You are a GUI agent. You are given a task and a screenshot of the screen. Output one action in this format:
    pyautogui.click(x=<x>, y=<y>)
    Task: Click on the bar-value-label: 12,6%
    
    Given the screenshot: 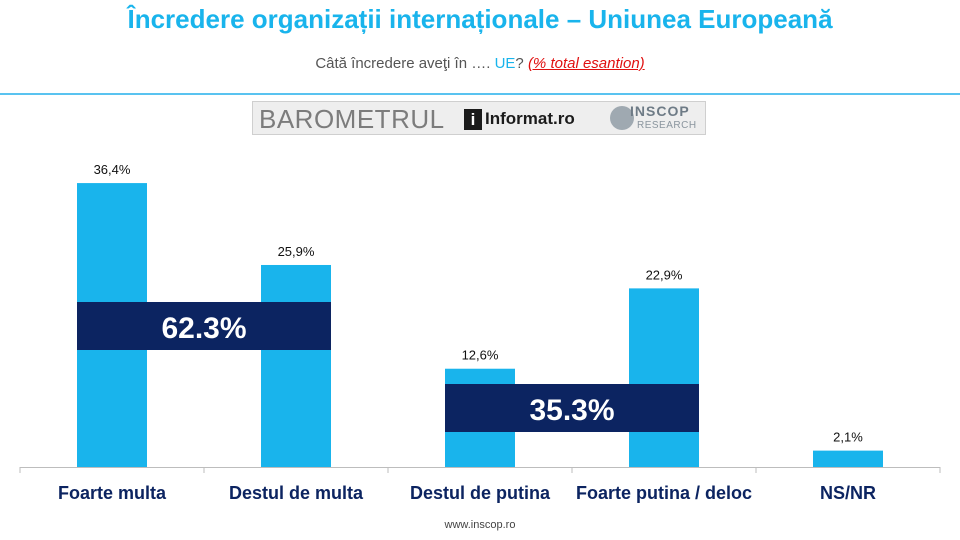 What is the action you would take?
    pyautogui.click(x=480, y=355)
    